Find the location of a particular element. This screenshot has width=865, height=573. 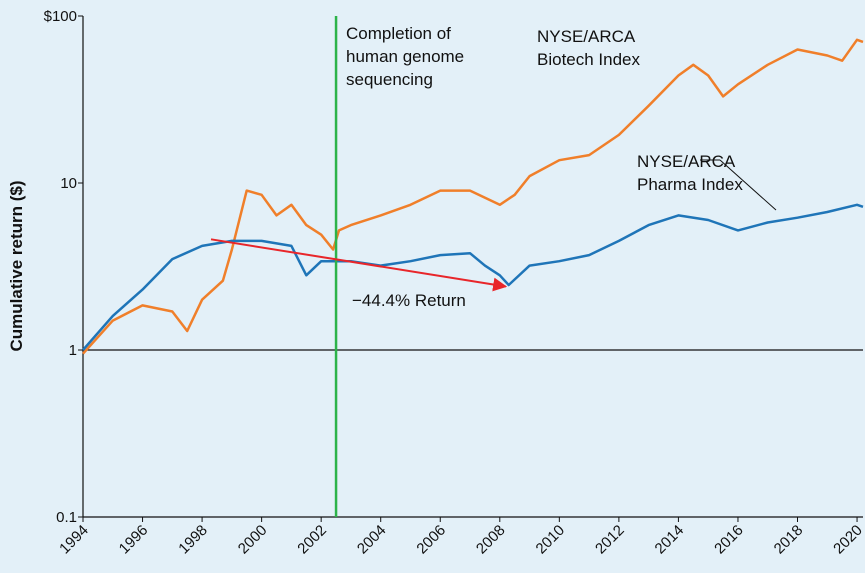

arrow-annotation: −44.4% Return is located at coordinates (409, 300).